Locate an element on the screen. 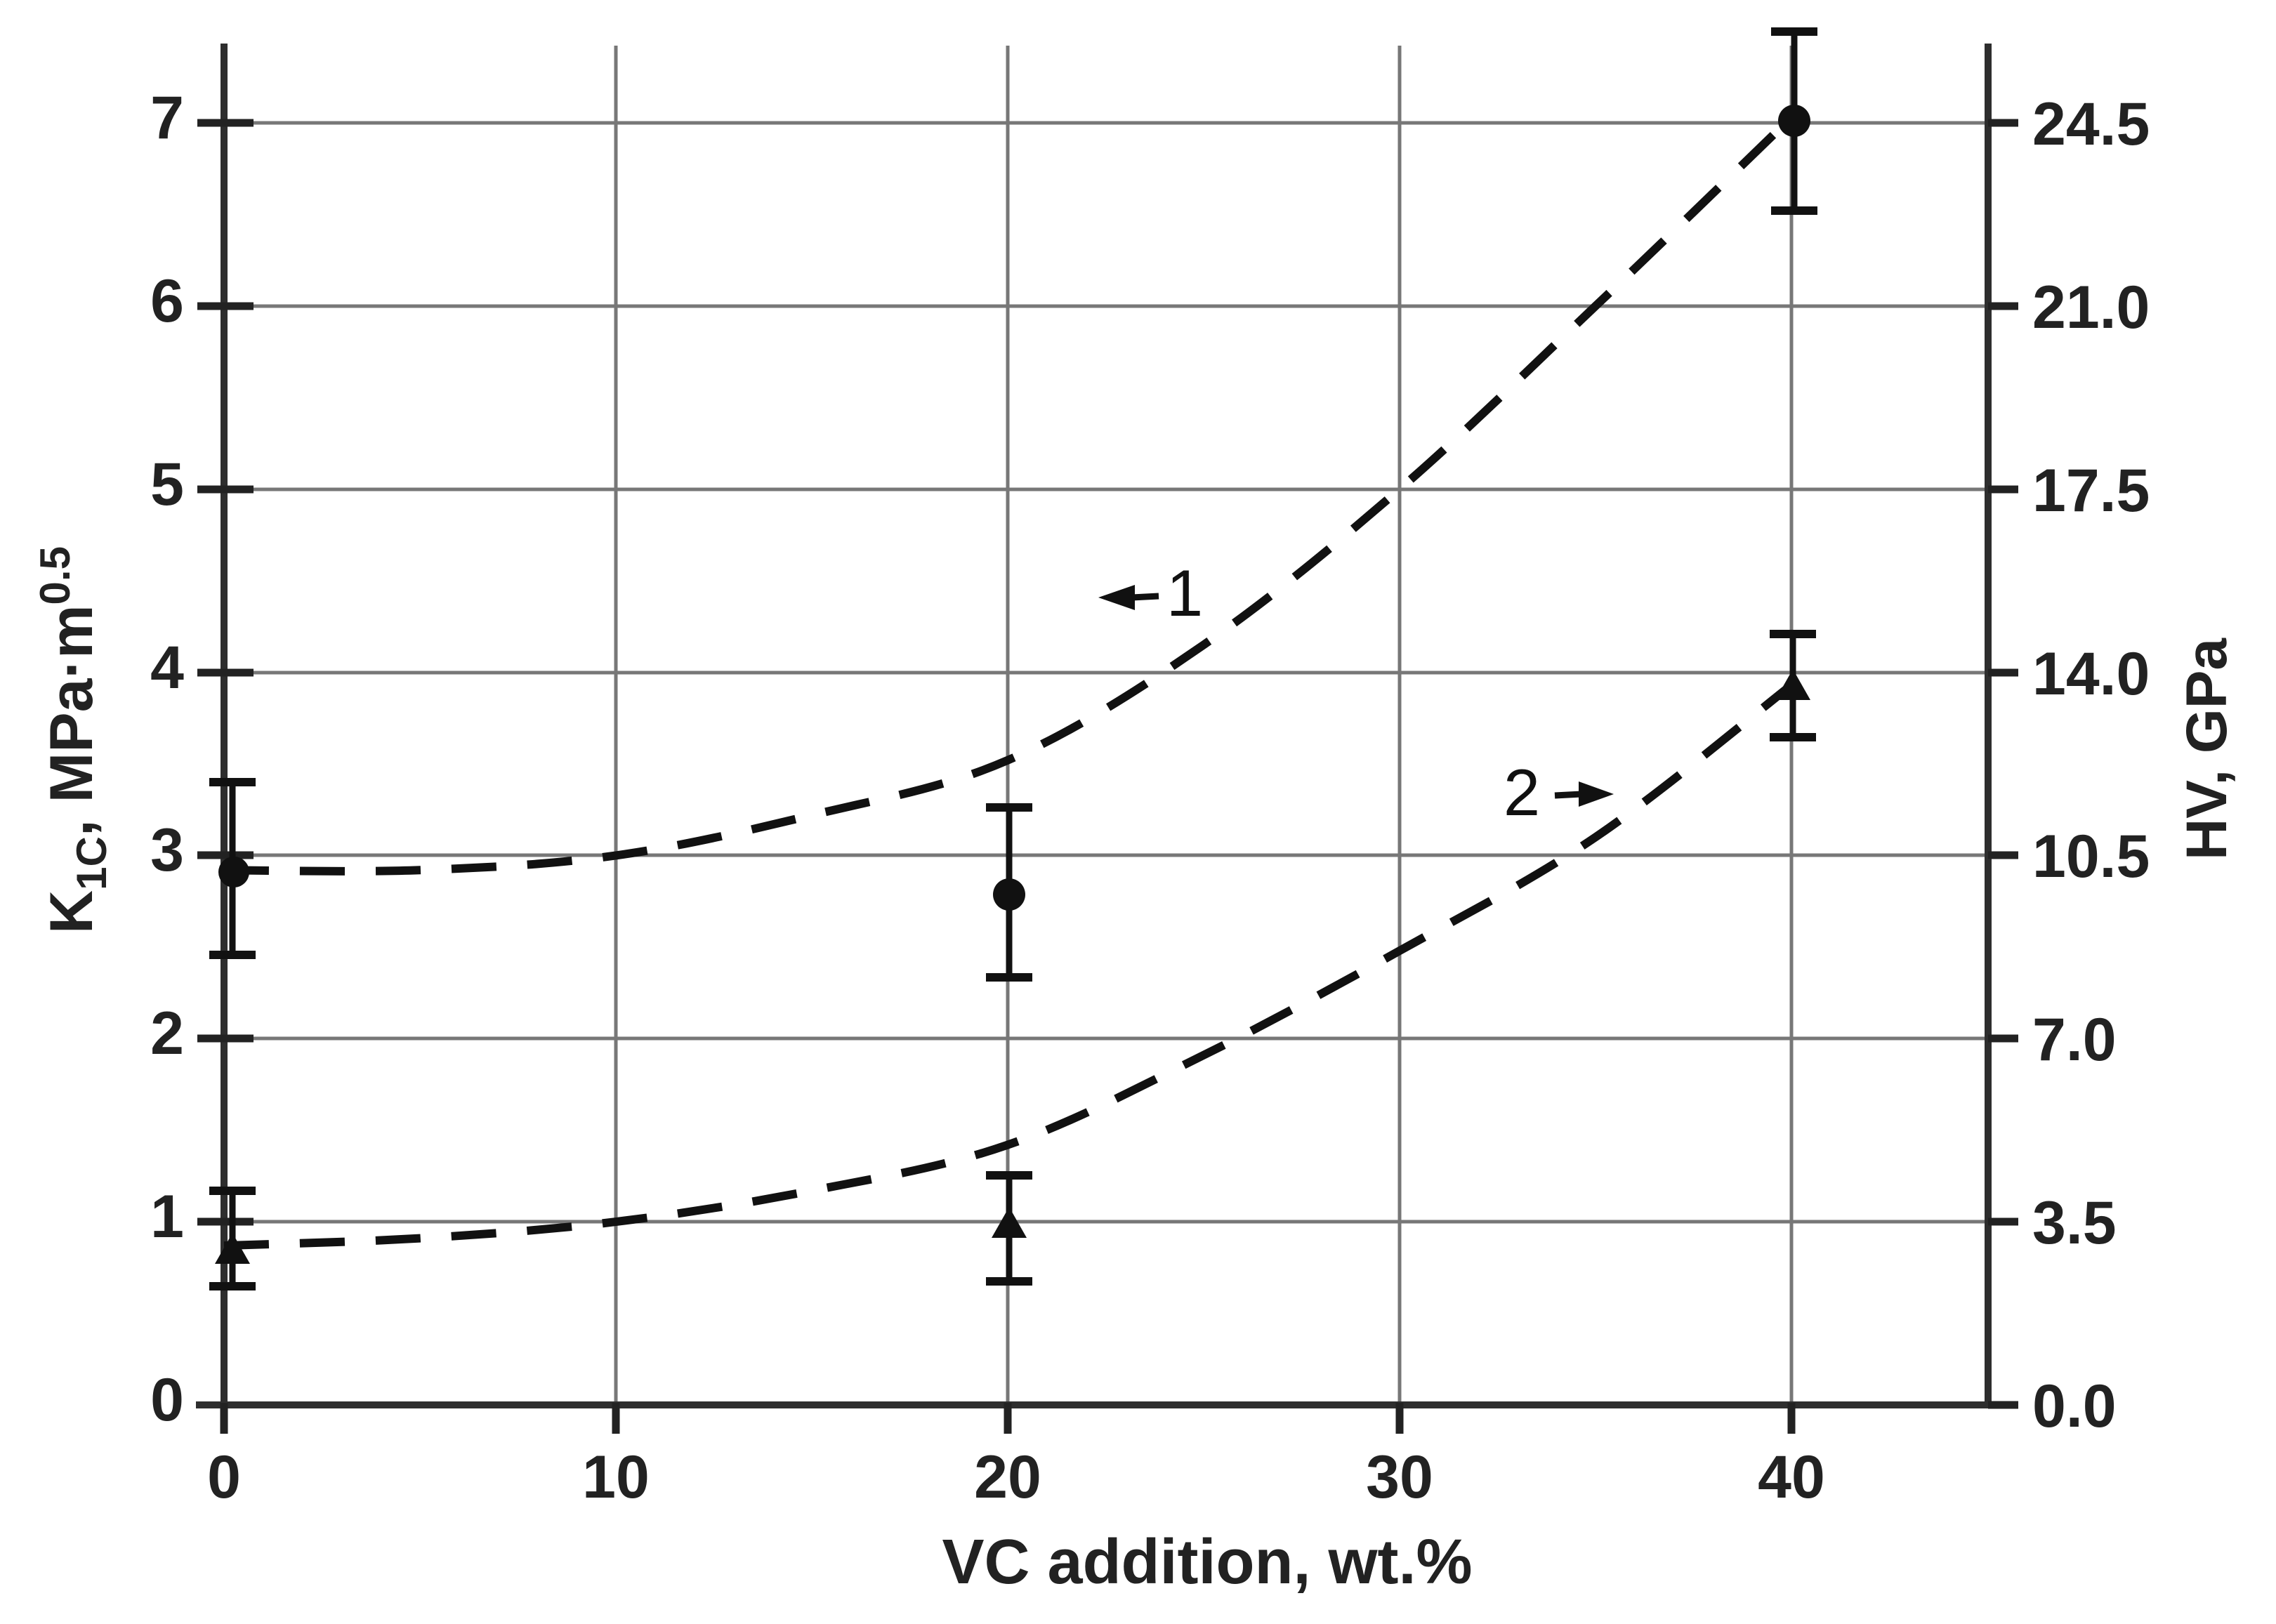 The width and height of the screenshot is (2276, 1624). svg-text: 20 is located at coordinates (1007, 1477).